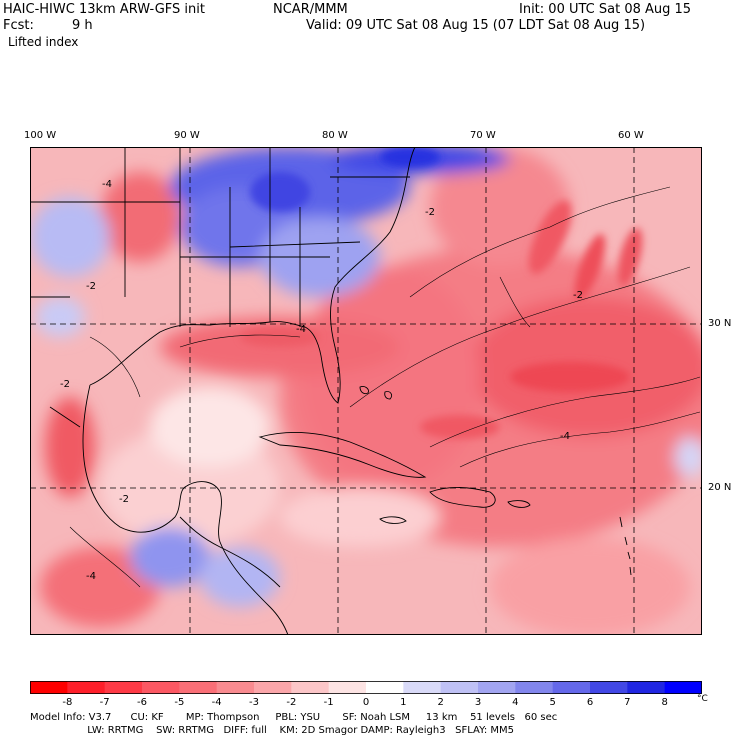 The image size is (740, 740). What do you see at coordinates (552, 702) in the screenshot?
I see `colorbar-tick-label: 5` at bounding box center [552, 702].